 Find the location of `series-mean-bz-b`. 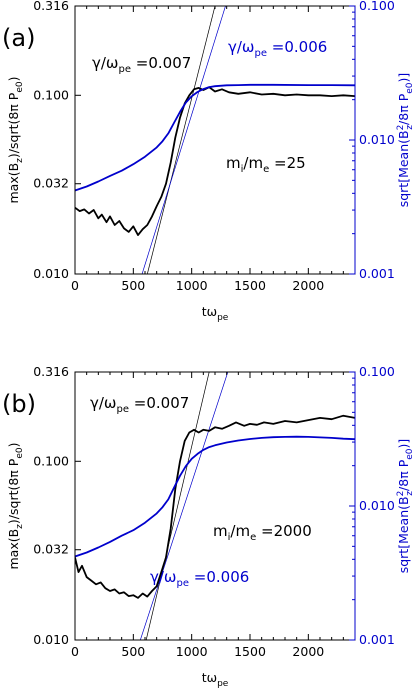

series-mean-bz-b is located at coordinates (215, 496).